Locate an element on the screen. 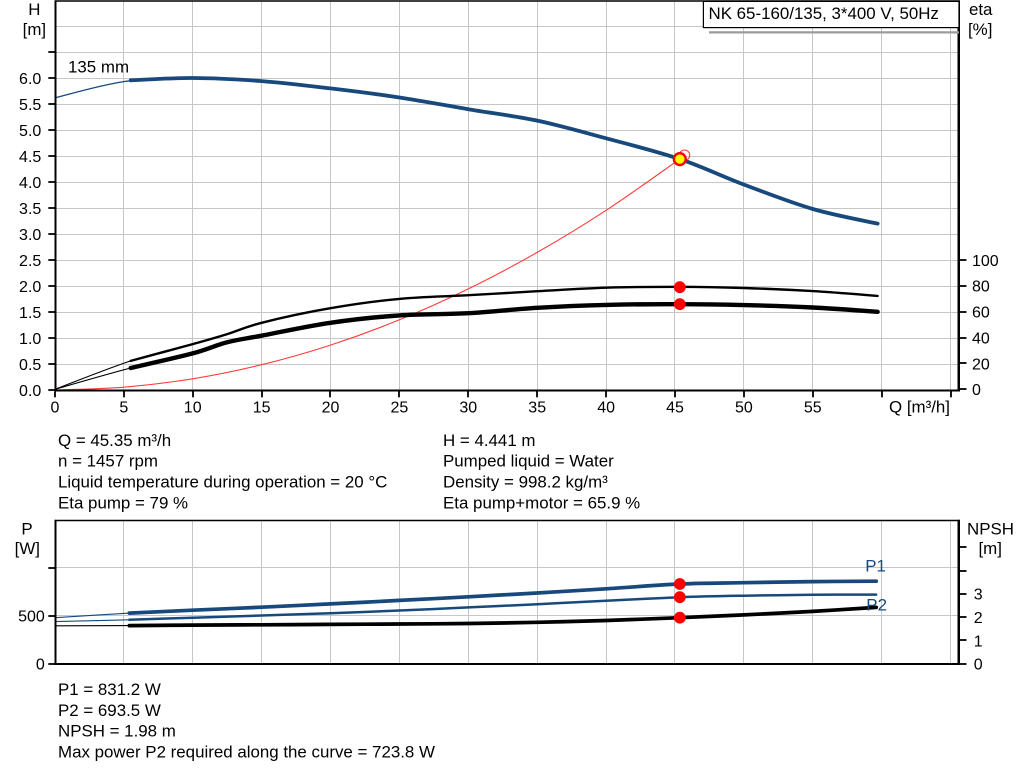 The height and width of the screenshot is (781, 1024). svg-text: n = 1457 rpm is located at coordinates (108, 461).